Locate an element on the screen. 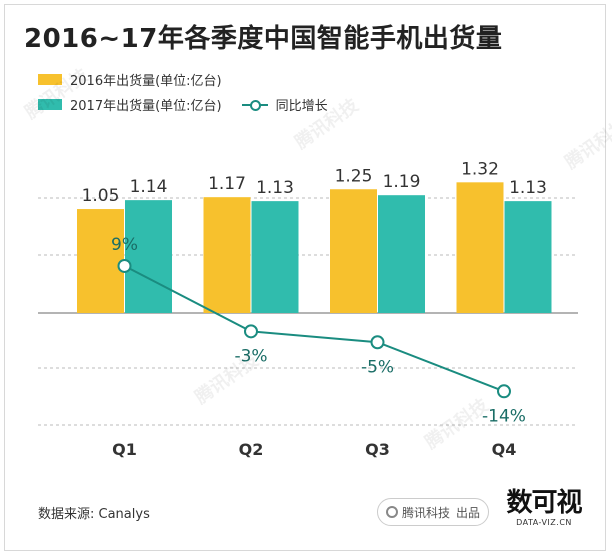 The height and width of the screenshot is (556, 612). brand-badge: 腾讯科技 出品 is located at coordinates (433, 512).